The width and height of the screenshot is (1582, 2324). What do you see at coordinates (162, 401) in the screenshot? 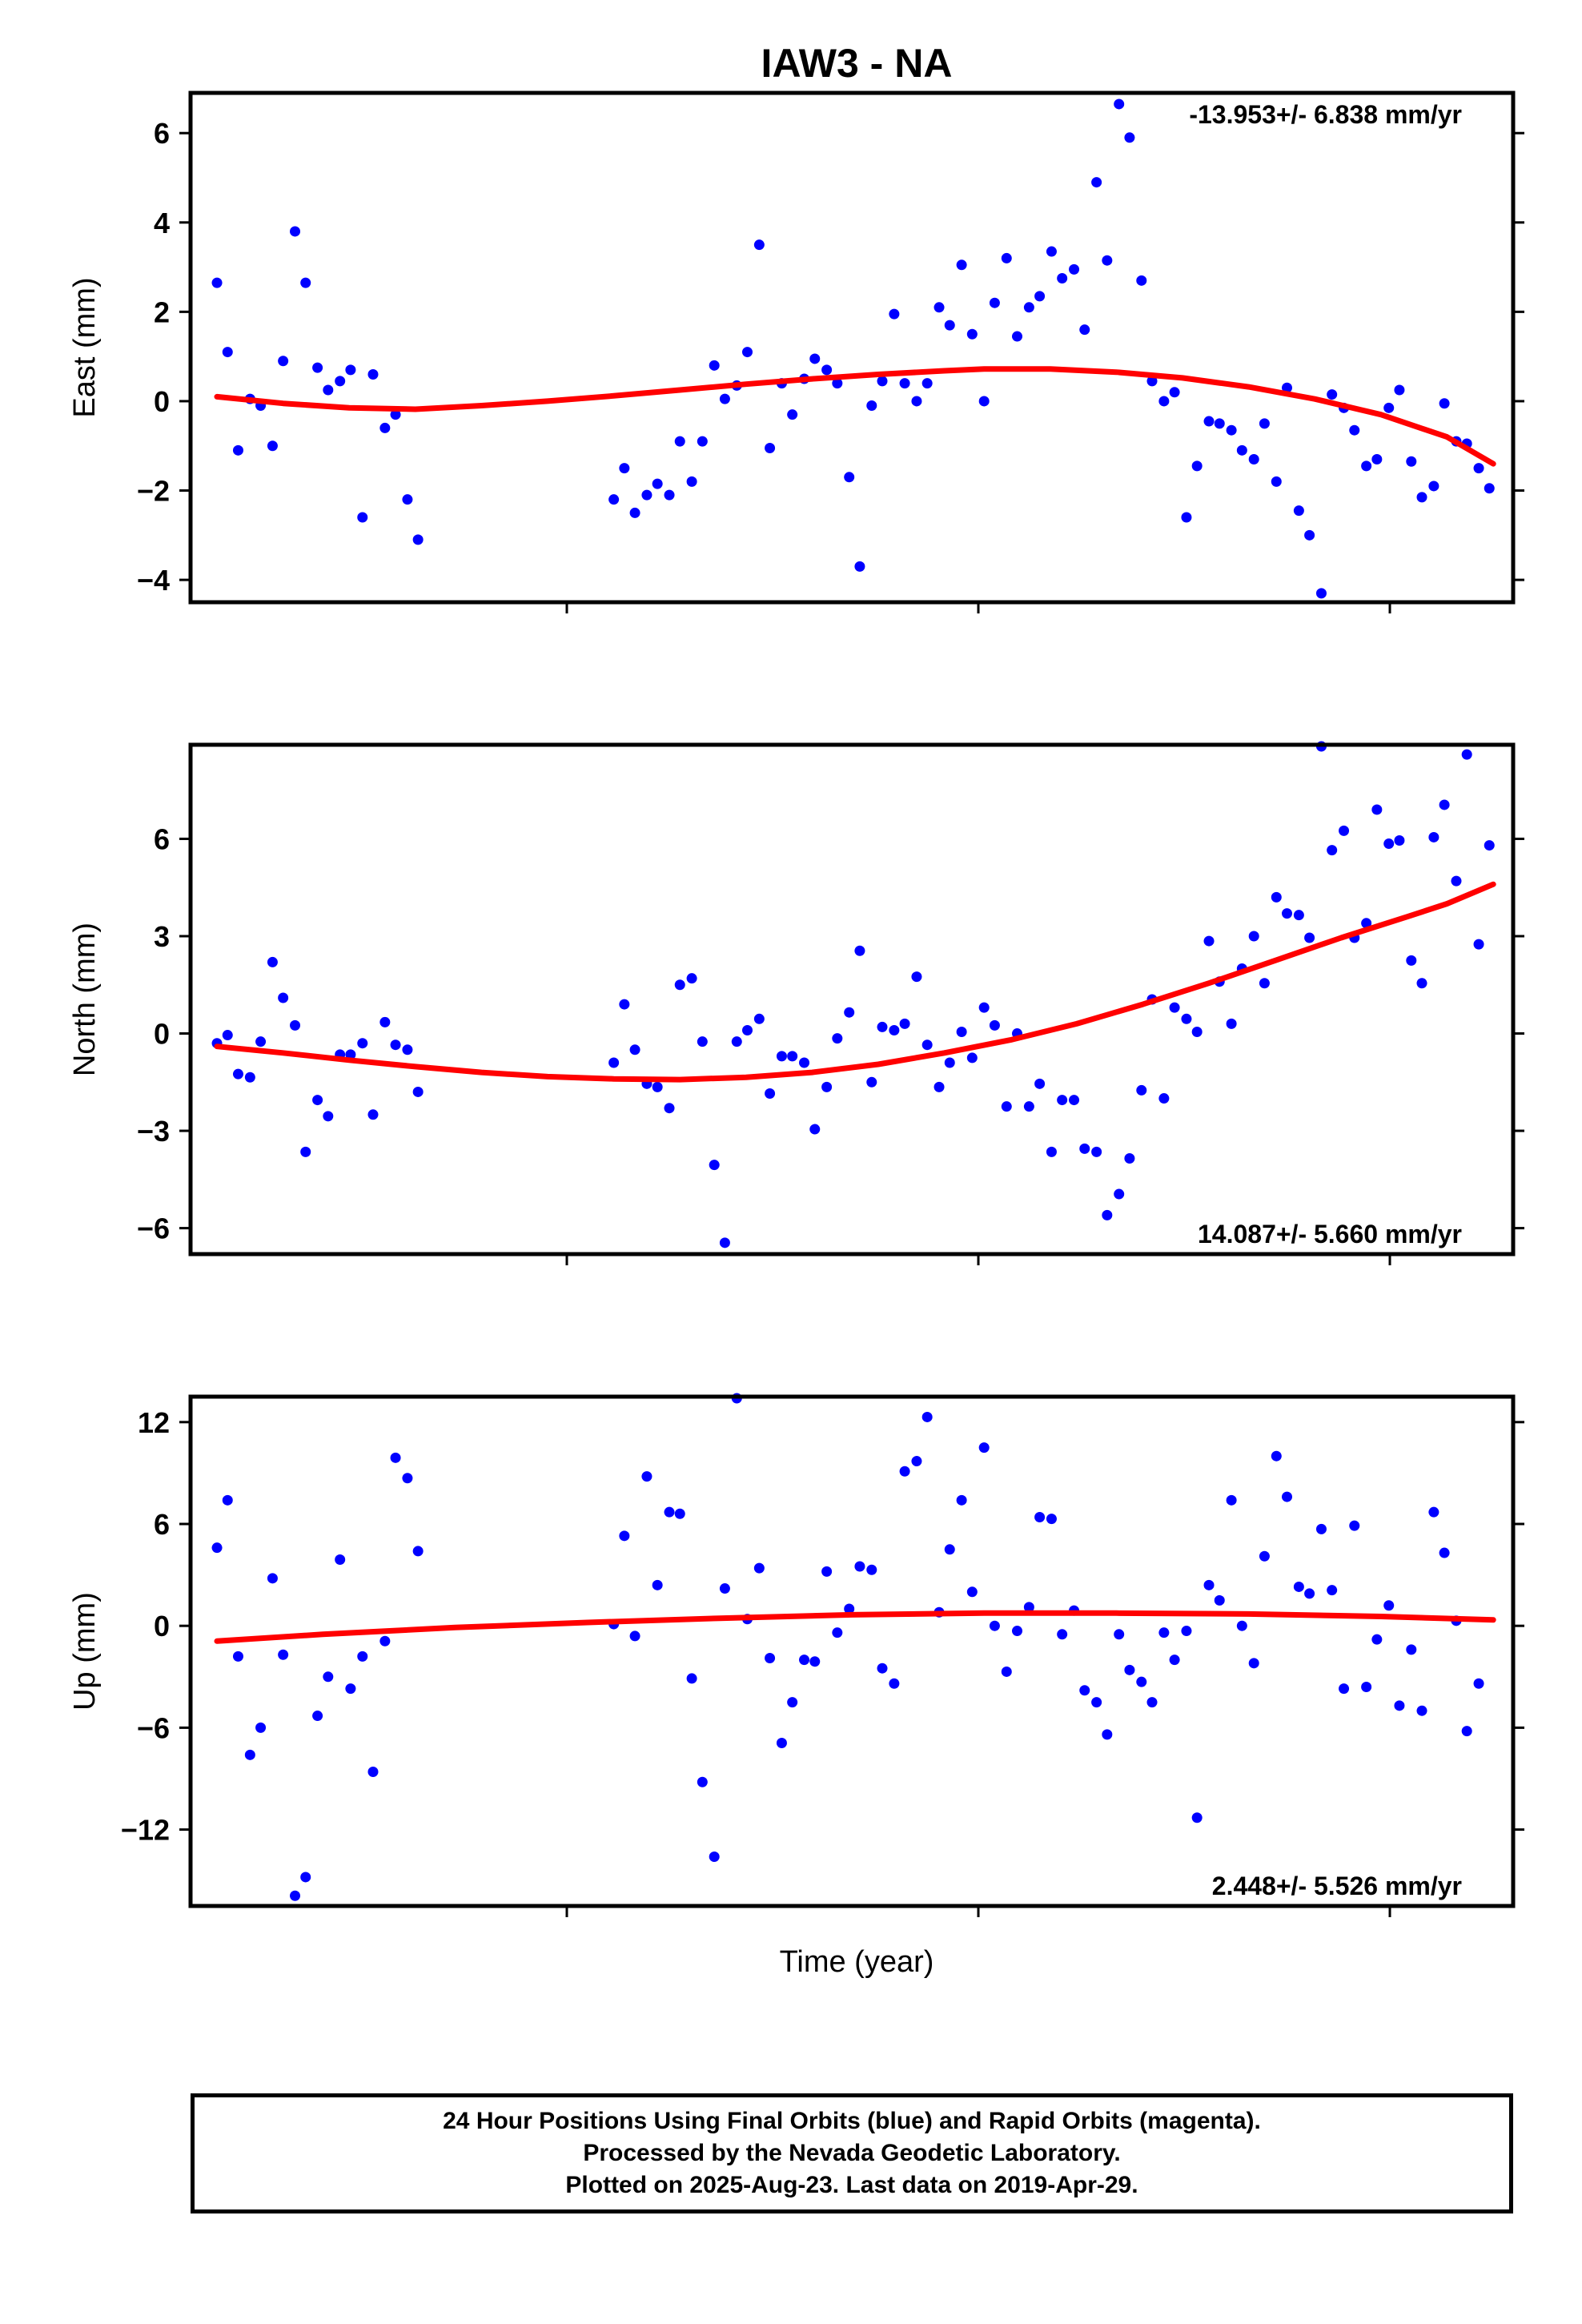
I see `east-ytick-label: 0` at bounding box center [162, 401].